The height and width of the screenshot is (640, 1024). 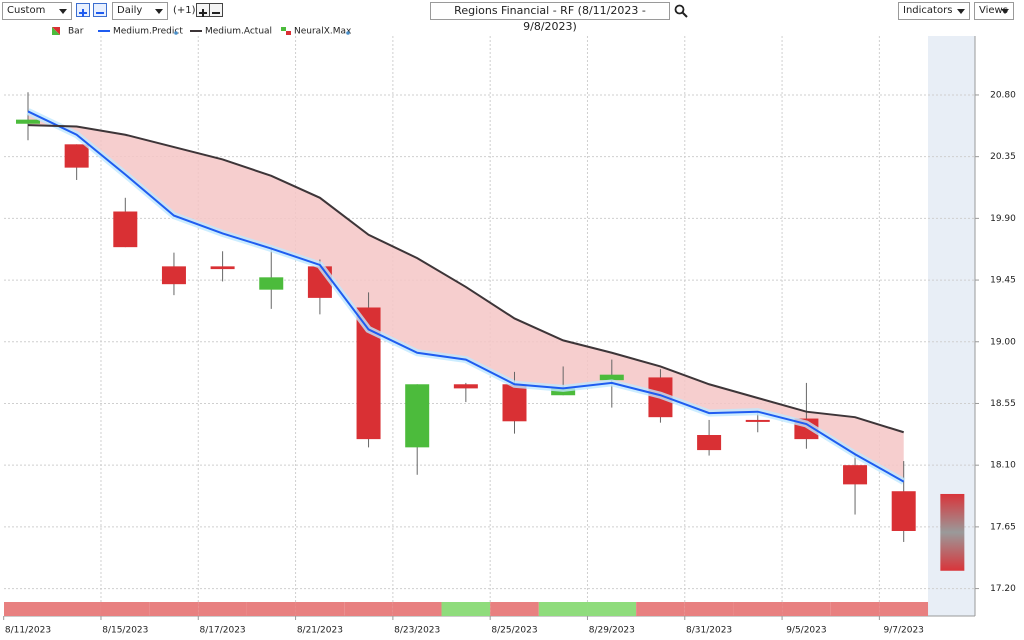 I want to click on zoom-in, so click(x=83, y=10).